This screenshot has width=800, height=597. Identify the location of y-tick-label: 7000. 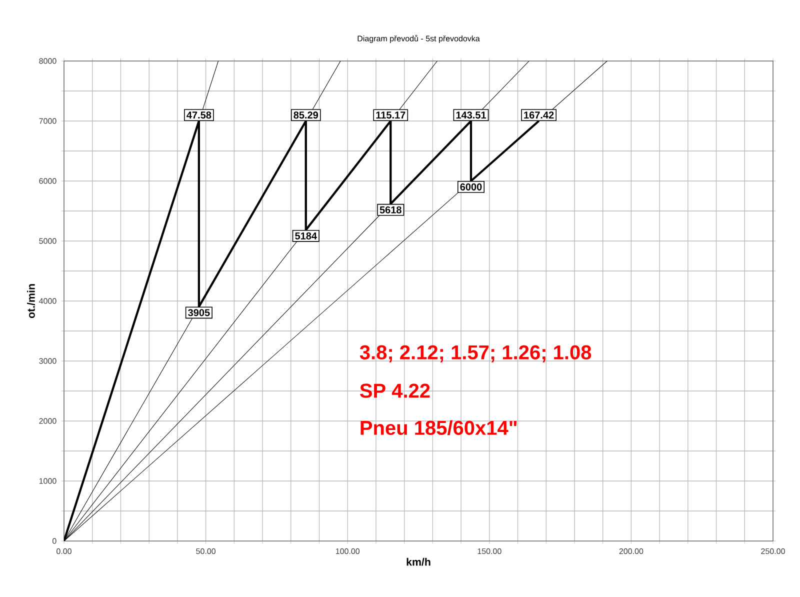
(47, 121).